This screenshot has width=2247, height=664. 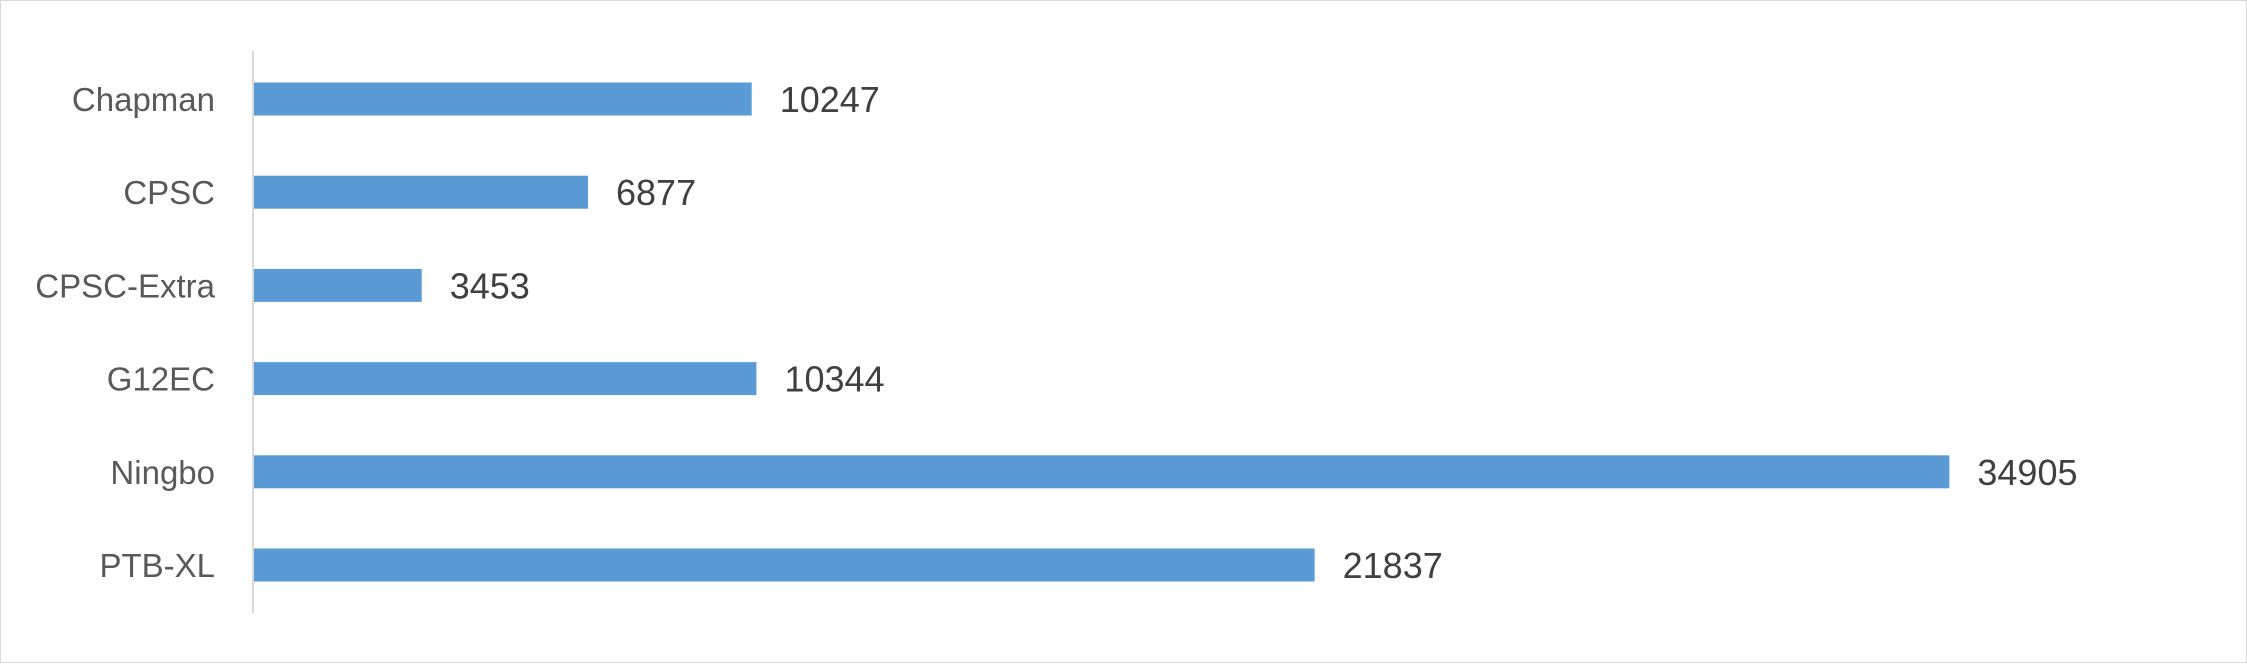 I want to click on data-label: 10344, so click(x=834, y=379).